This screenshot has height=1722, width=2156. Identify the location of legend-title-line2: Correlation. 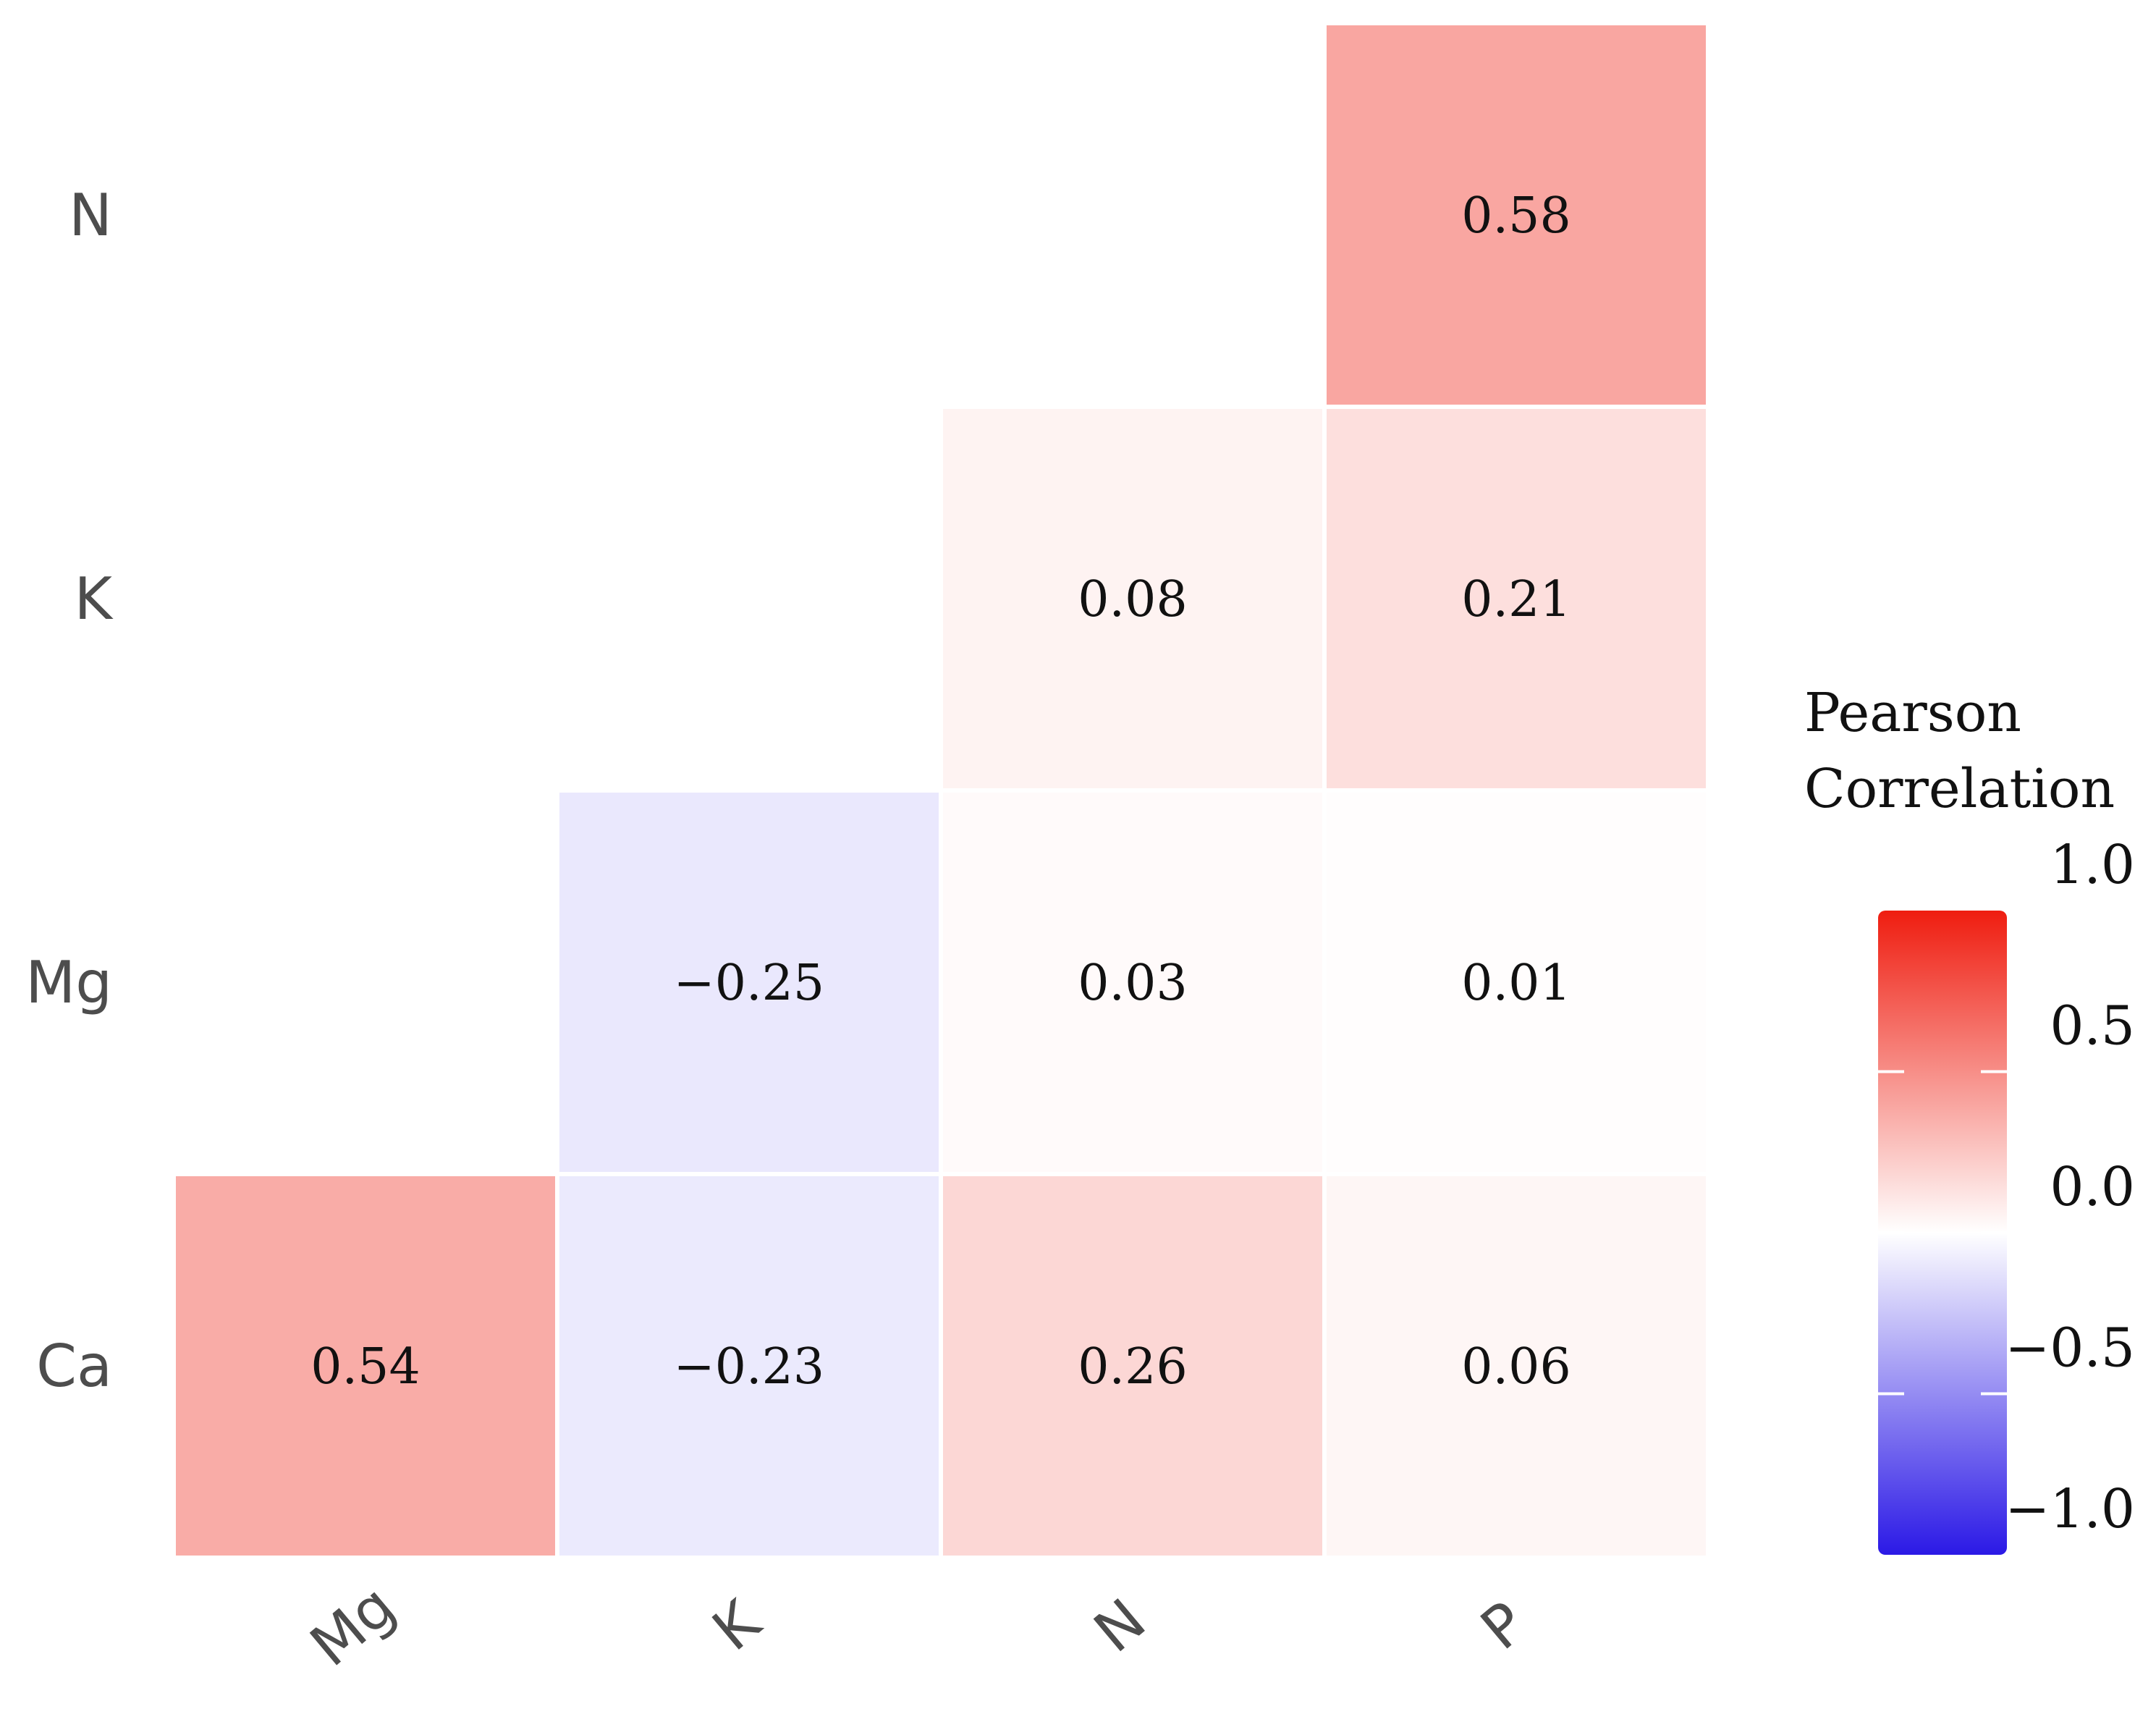
(1960, 789).